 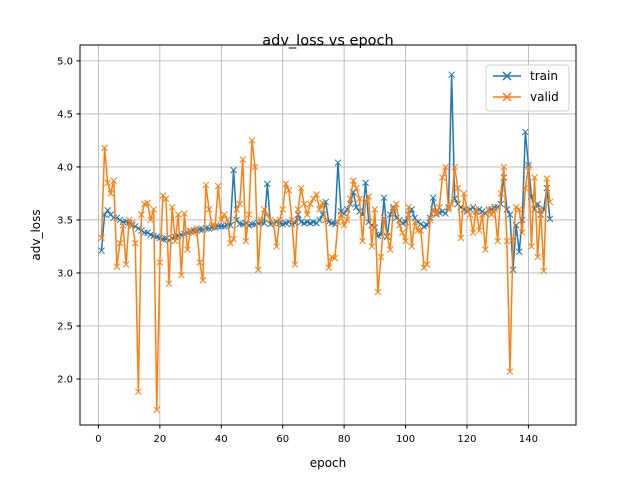 What do you see at coordinates (65, 273) in the screenshot?
I see `y-tick-label: 3.0` at bounding box center [65, 273].